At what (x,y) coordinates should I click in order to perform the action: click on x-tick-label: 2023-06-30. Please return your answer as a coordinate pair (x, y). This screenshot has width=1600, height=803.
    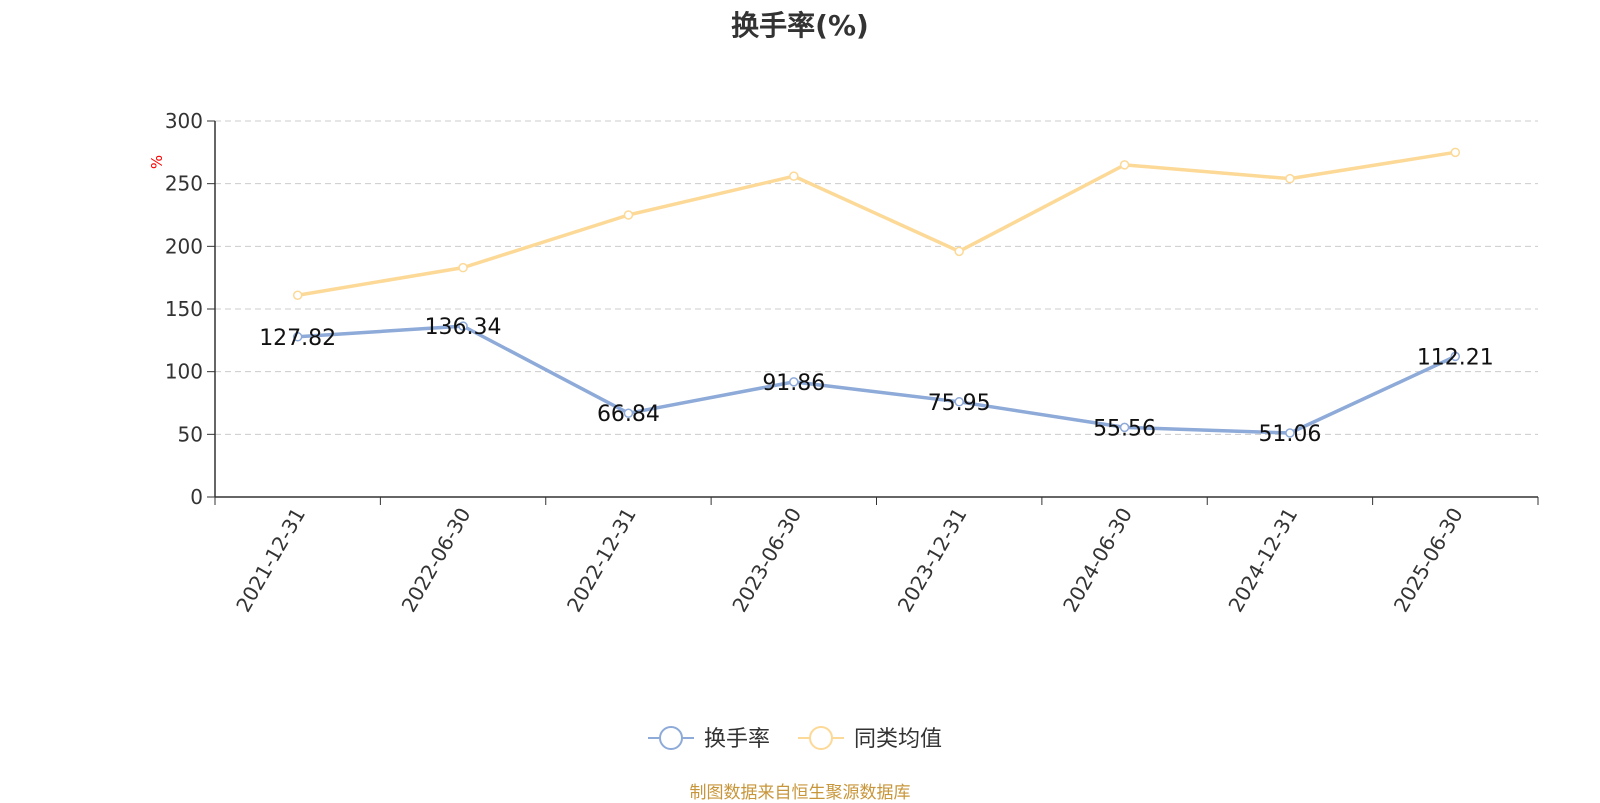
    Looking at the image, I should click on (766, 560).